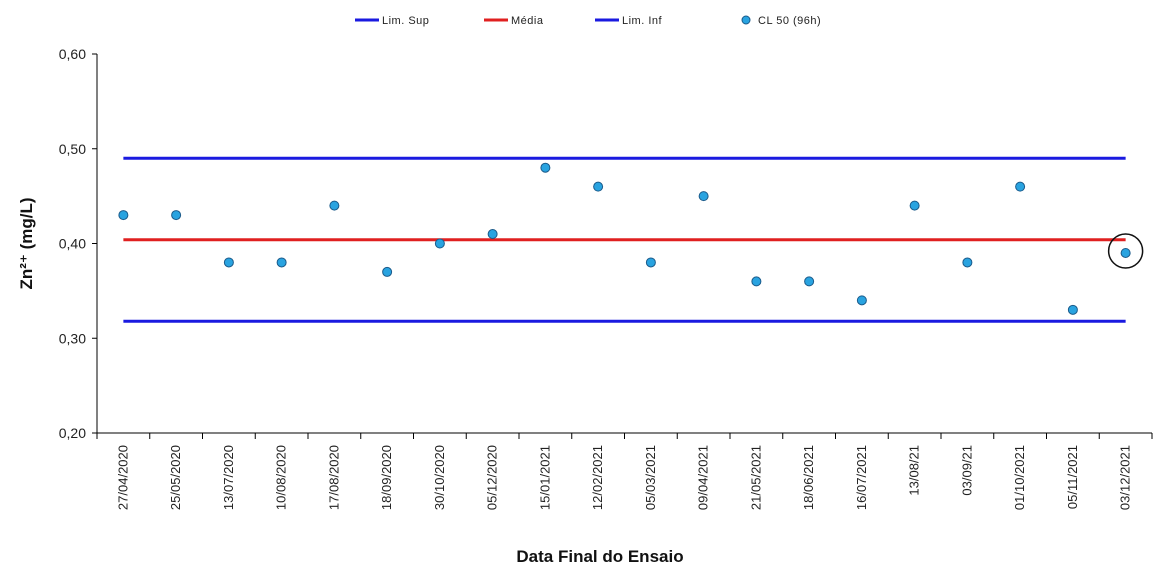  Describe the element at coordinates (966, 470) in the screenshot. I see `x-tick-label: 03/09/21` at that location.